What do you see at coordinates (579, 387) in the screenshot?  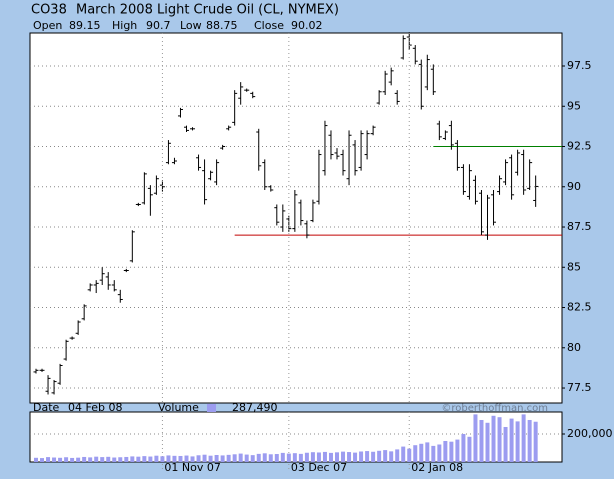 I see `y-tick-label: 77.5` at bounding box center [579, 387].